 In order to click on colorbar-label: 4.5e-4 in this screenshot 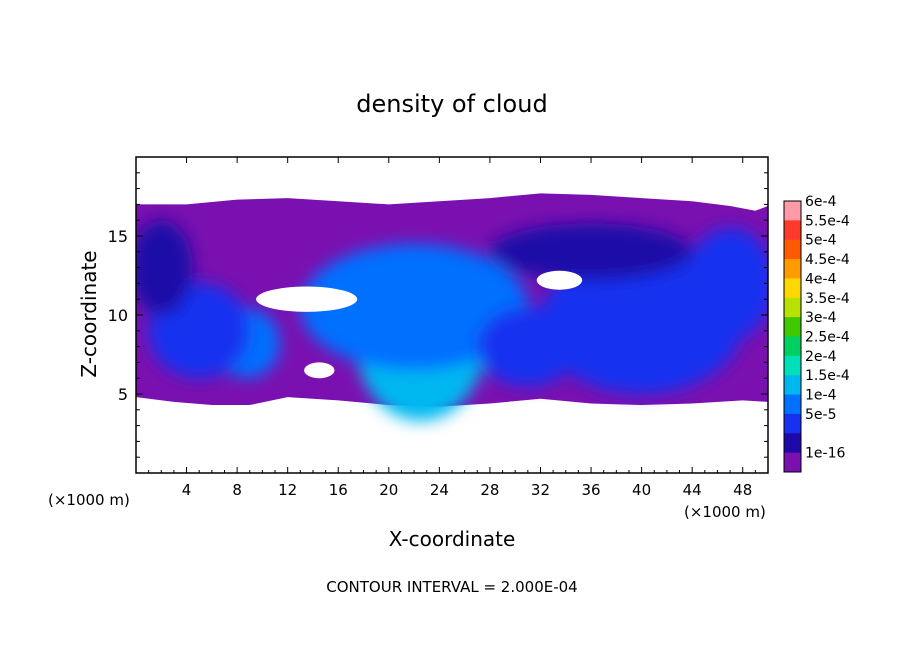, I will do `click(827, 260)`.